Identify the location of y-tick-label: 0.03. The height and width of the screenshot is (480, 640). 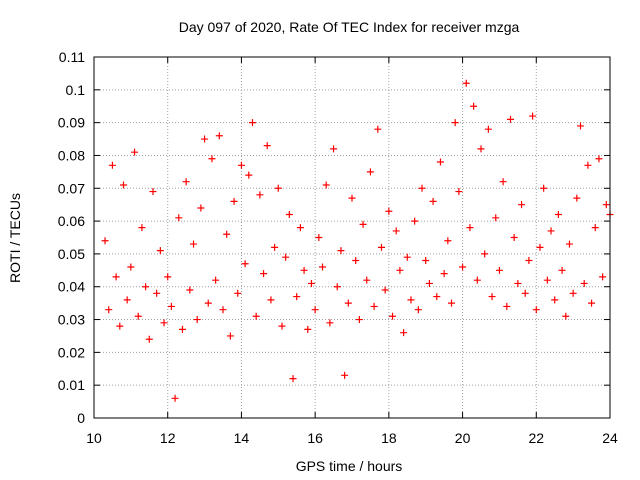
(71, 320).